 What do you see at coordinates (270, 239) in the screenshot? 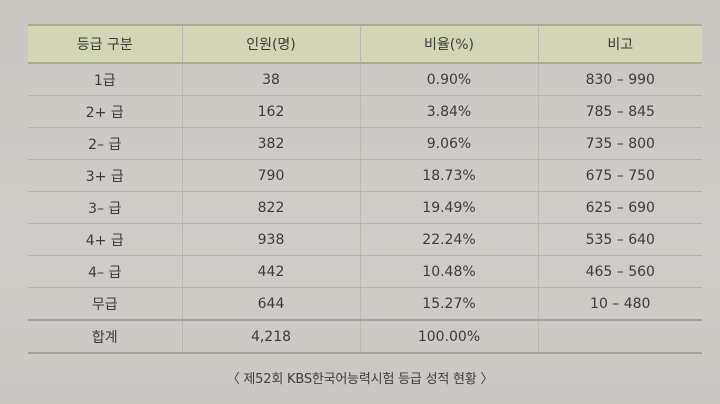
I see `cell-count: 938` at bounding box center [270, 239].